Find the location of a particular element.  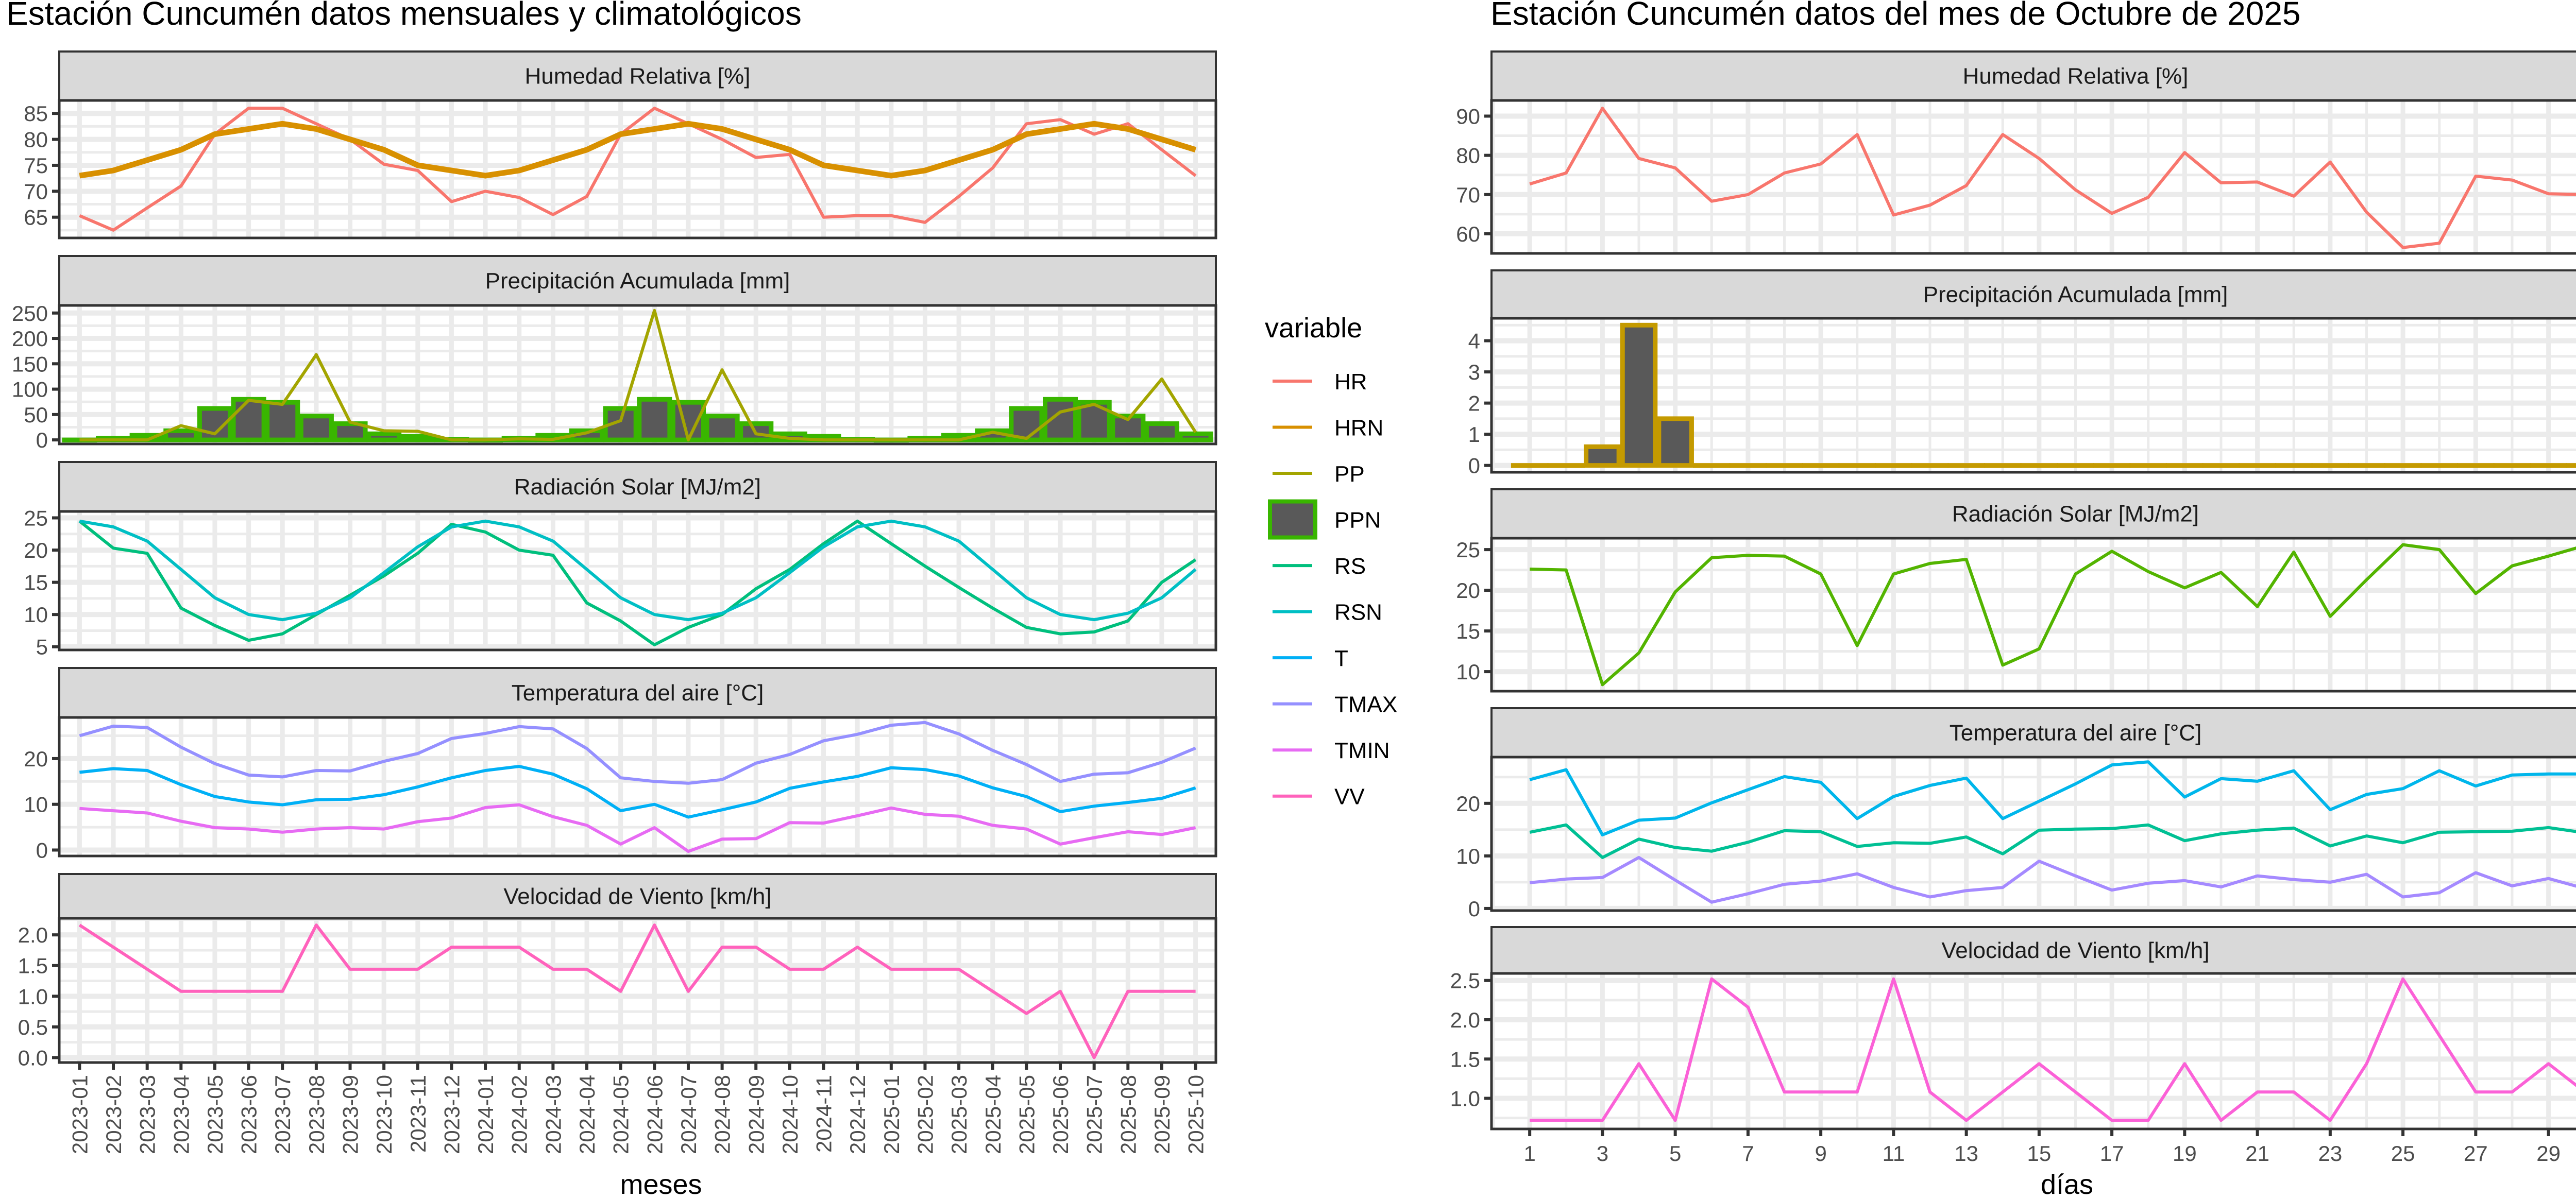

y-tick-label: 2.0 is located at coordinates (33, 935).